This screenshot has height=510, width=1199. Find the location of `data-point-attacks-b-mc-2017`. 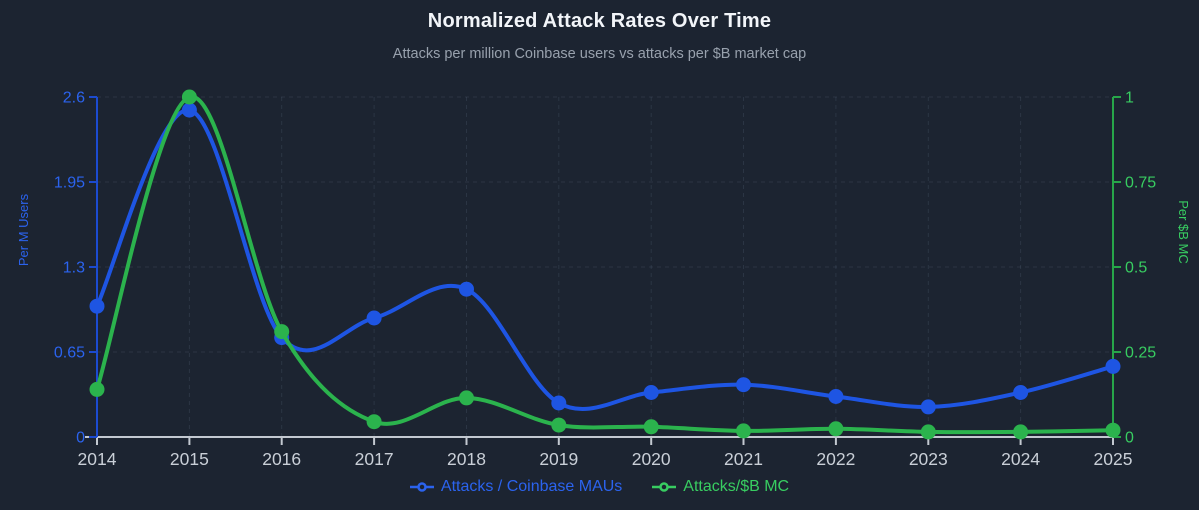

data-point-attacks-b-mc-2017 is located at coordinates (374, 422).